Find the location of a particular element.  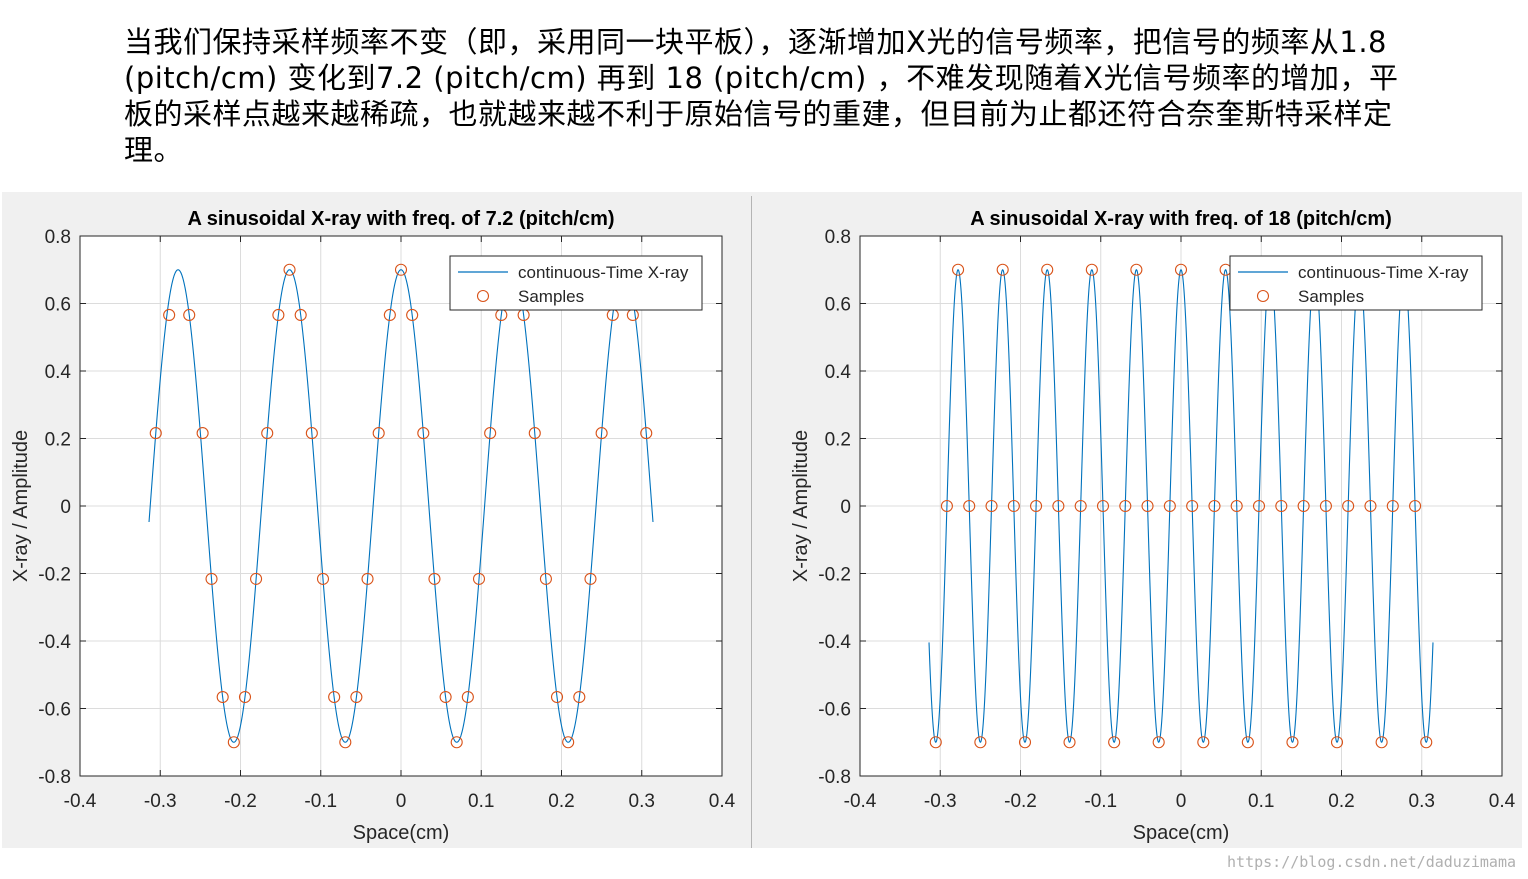

watermark: https://blog.csdn.net/daduzimama is located at coordinates (1371, 862).